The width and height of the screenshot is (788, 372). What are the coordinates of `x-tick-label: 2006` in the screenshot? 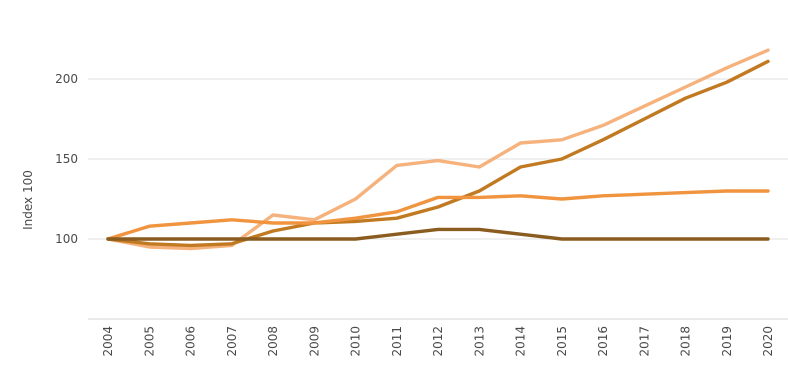 It's located at (191, 341).